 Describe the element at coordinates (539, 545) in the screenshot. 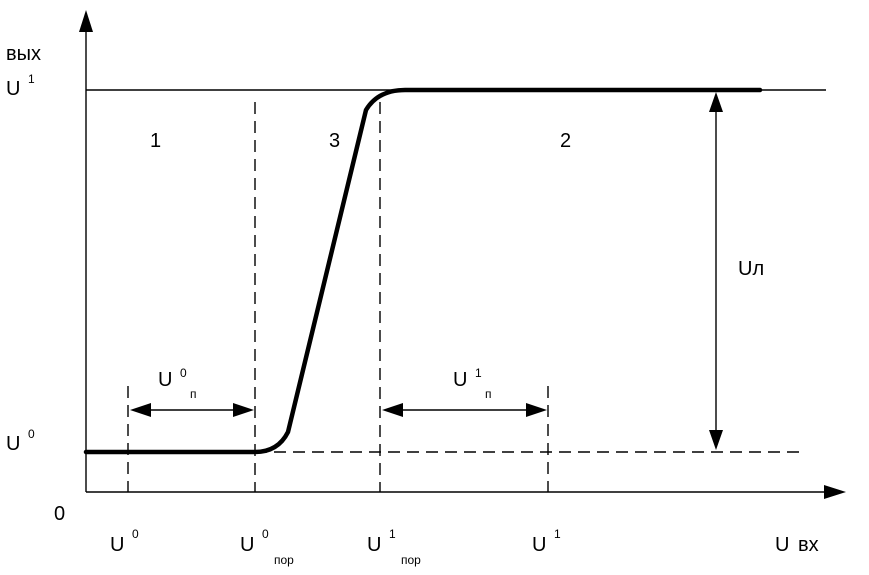

I see `x-tick-u1-base: U` at that location.